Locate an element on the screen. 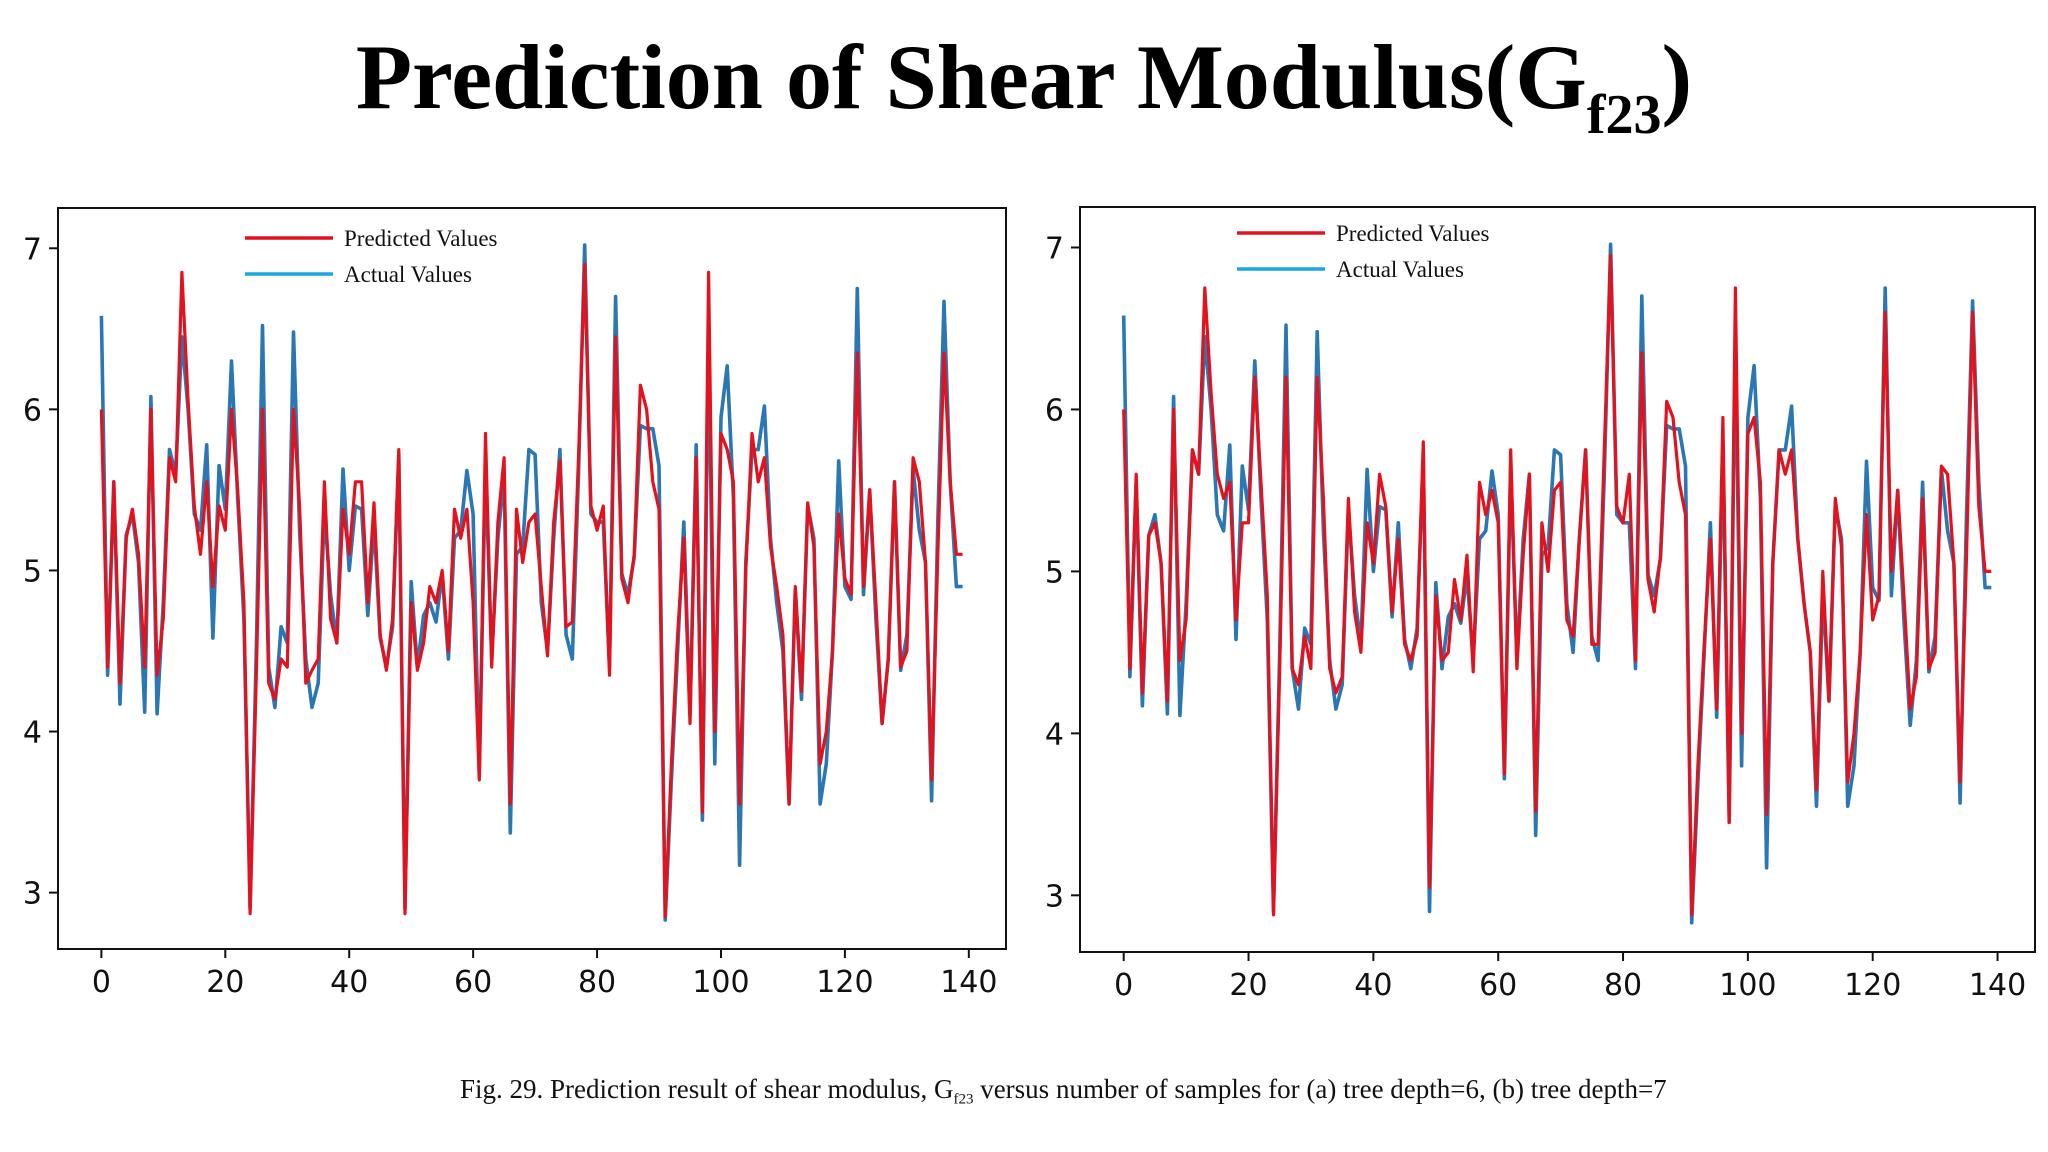  slide-title: Prediction of Shear Modulus(Gf23) is located at coordinates (1024, 85).